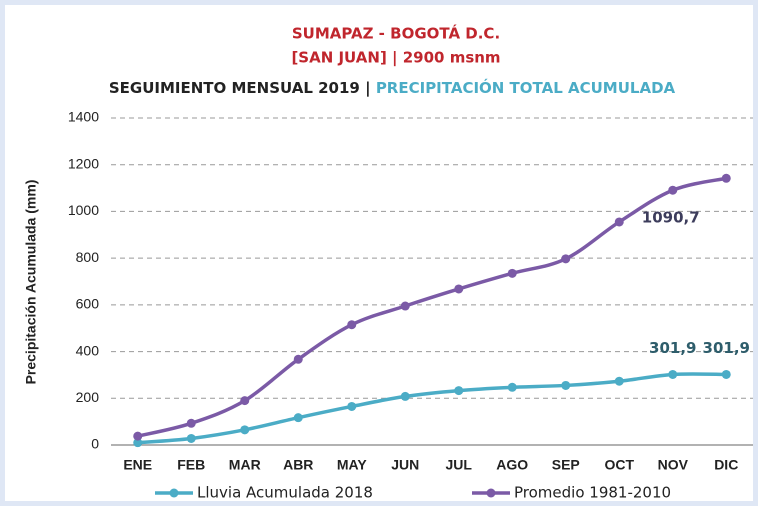 This screenshot has width=758, height=506. Describe the element at coordinates (191, 465) in the screenshot. I see `x-tick-label: FEB` at that location.